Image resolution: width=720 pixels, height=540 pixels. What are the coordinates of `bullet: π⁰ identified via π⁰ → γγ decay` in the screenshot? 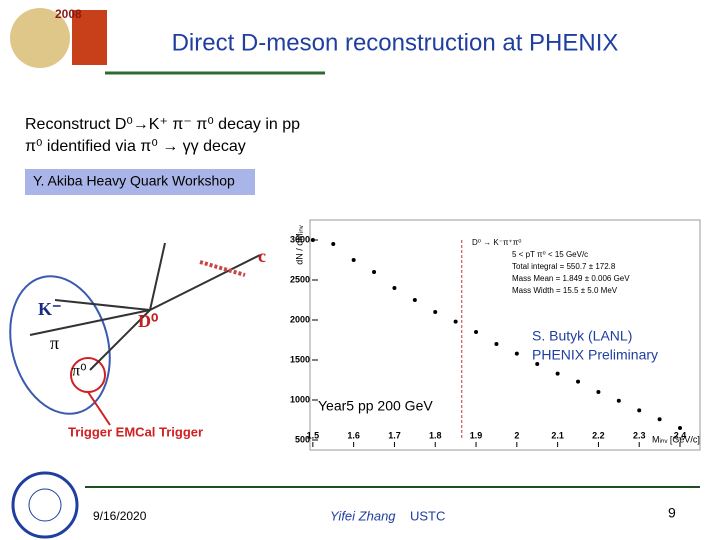 It's located at (135, 146).